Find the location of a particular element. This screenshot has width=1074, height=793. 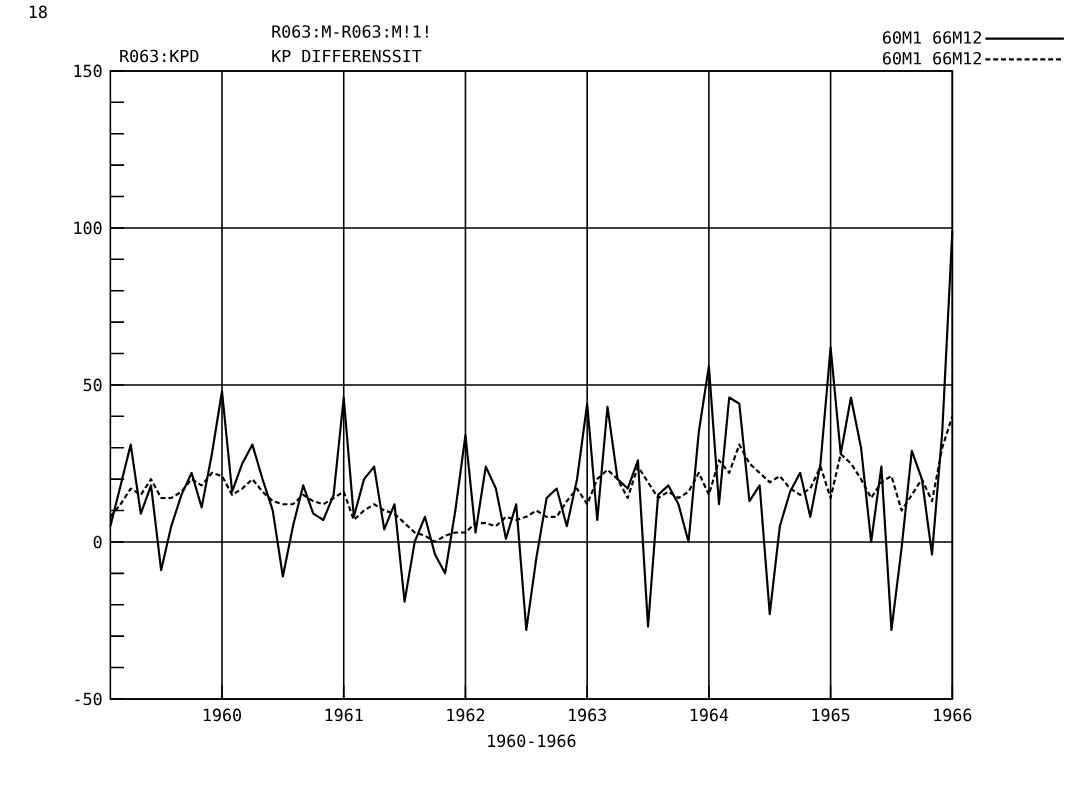

text: 18 is located at coordinates (38, 12).